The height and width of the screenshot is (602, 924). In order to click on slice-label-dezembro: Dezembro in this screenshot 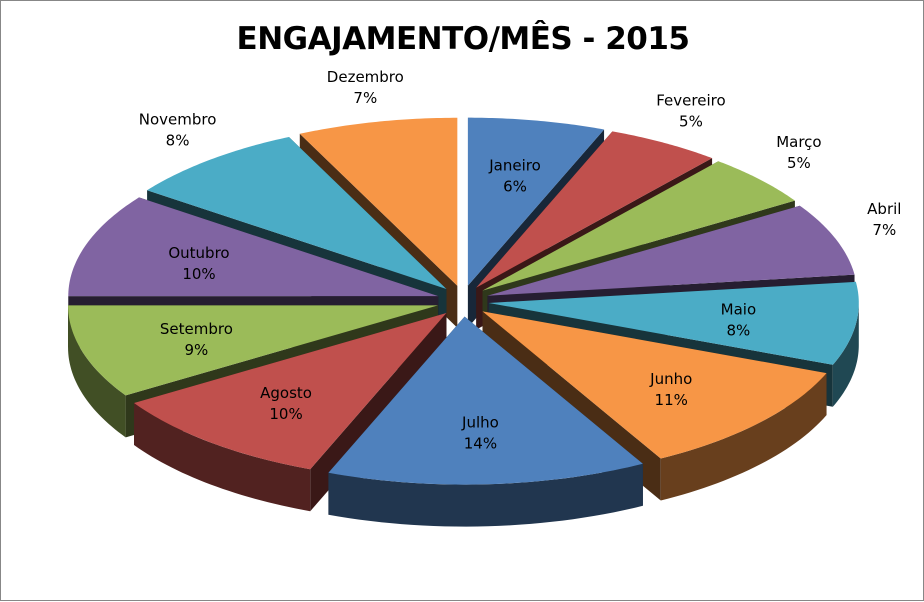, I will do `click(365, 77)`.